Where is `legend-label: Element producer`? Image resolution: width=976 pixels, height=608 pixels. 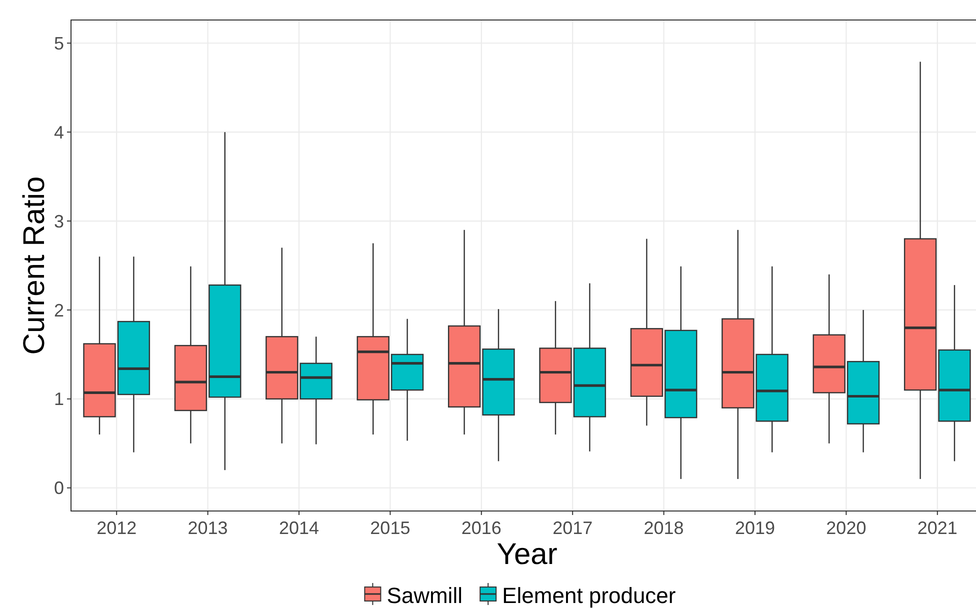 legend-label: Element producer is located at coordinates (589, 595).